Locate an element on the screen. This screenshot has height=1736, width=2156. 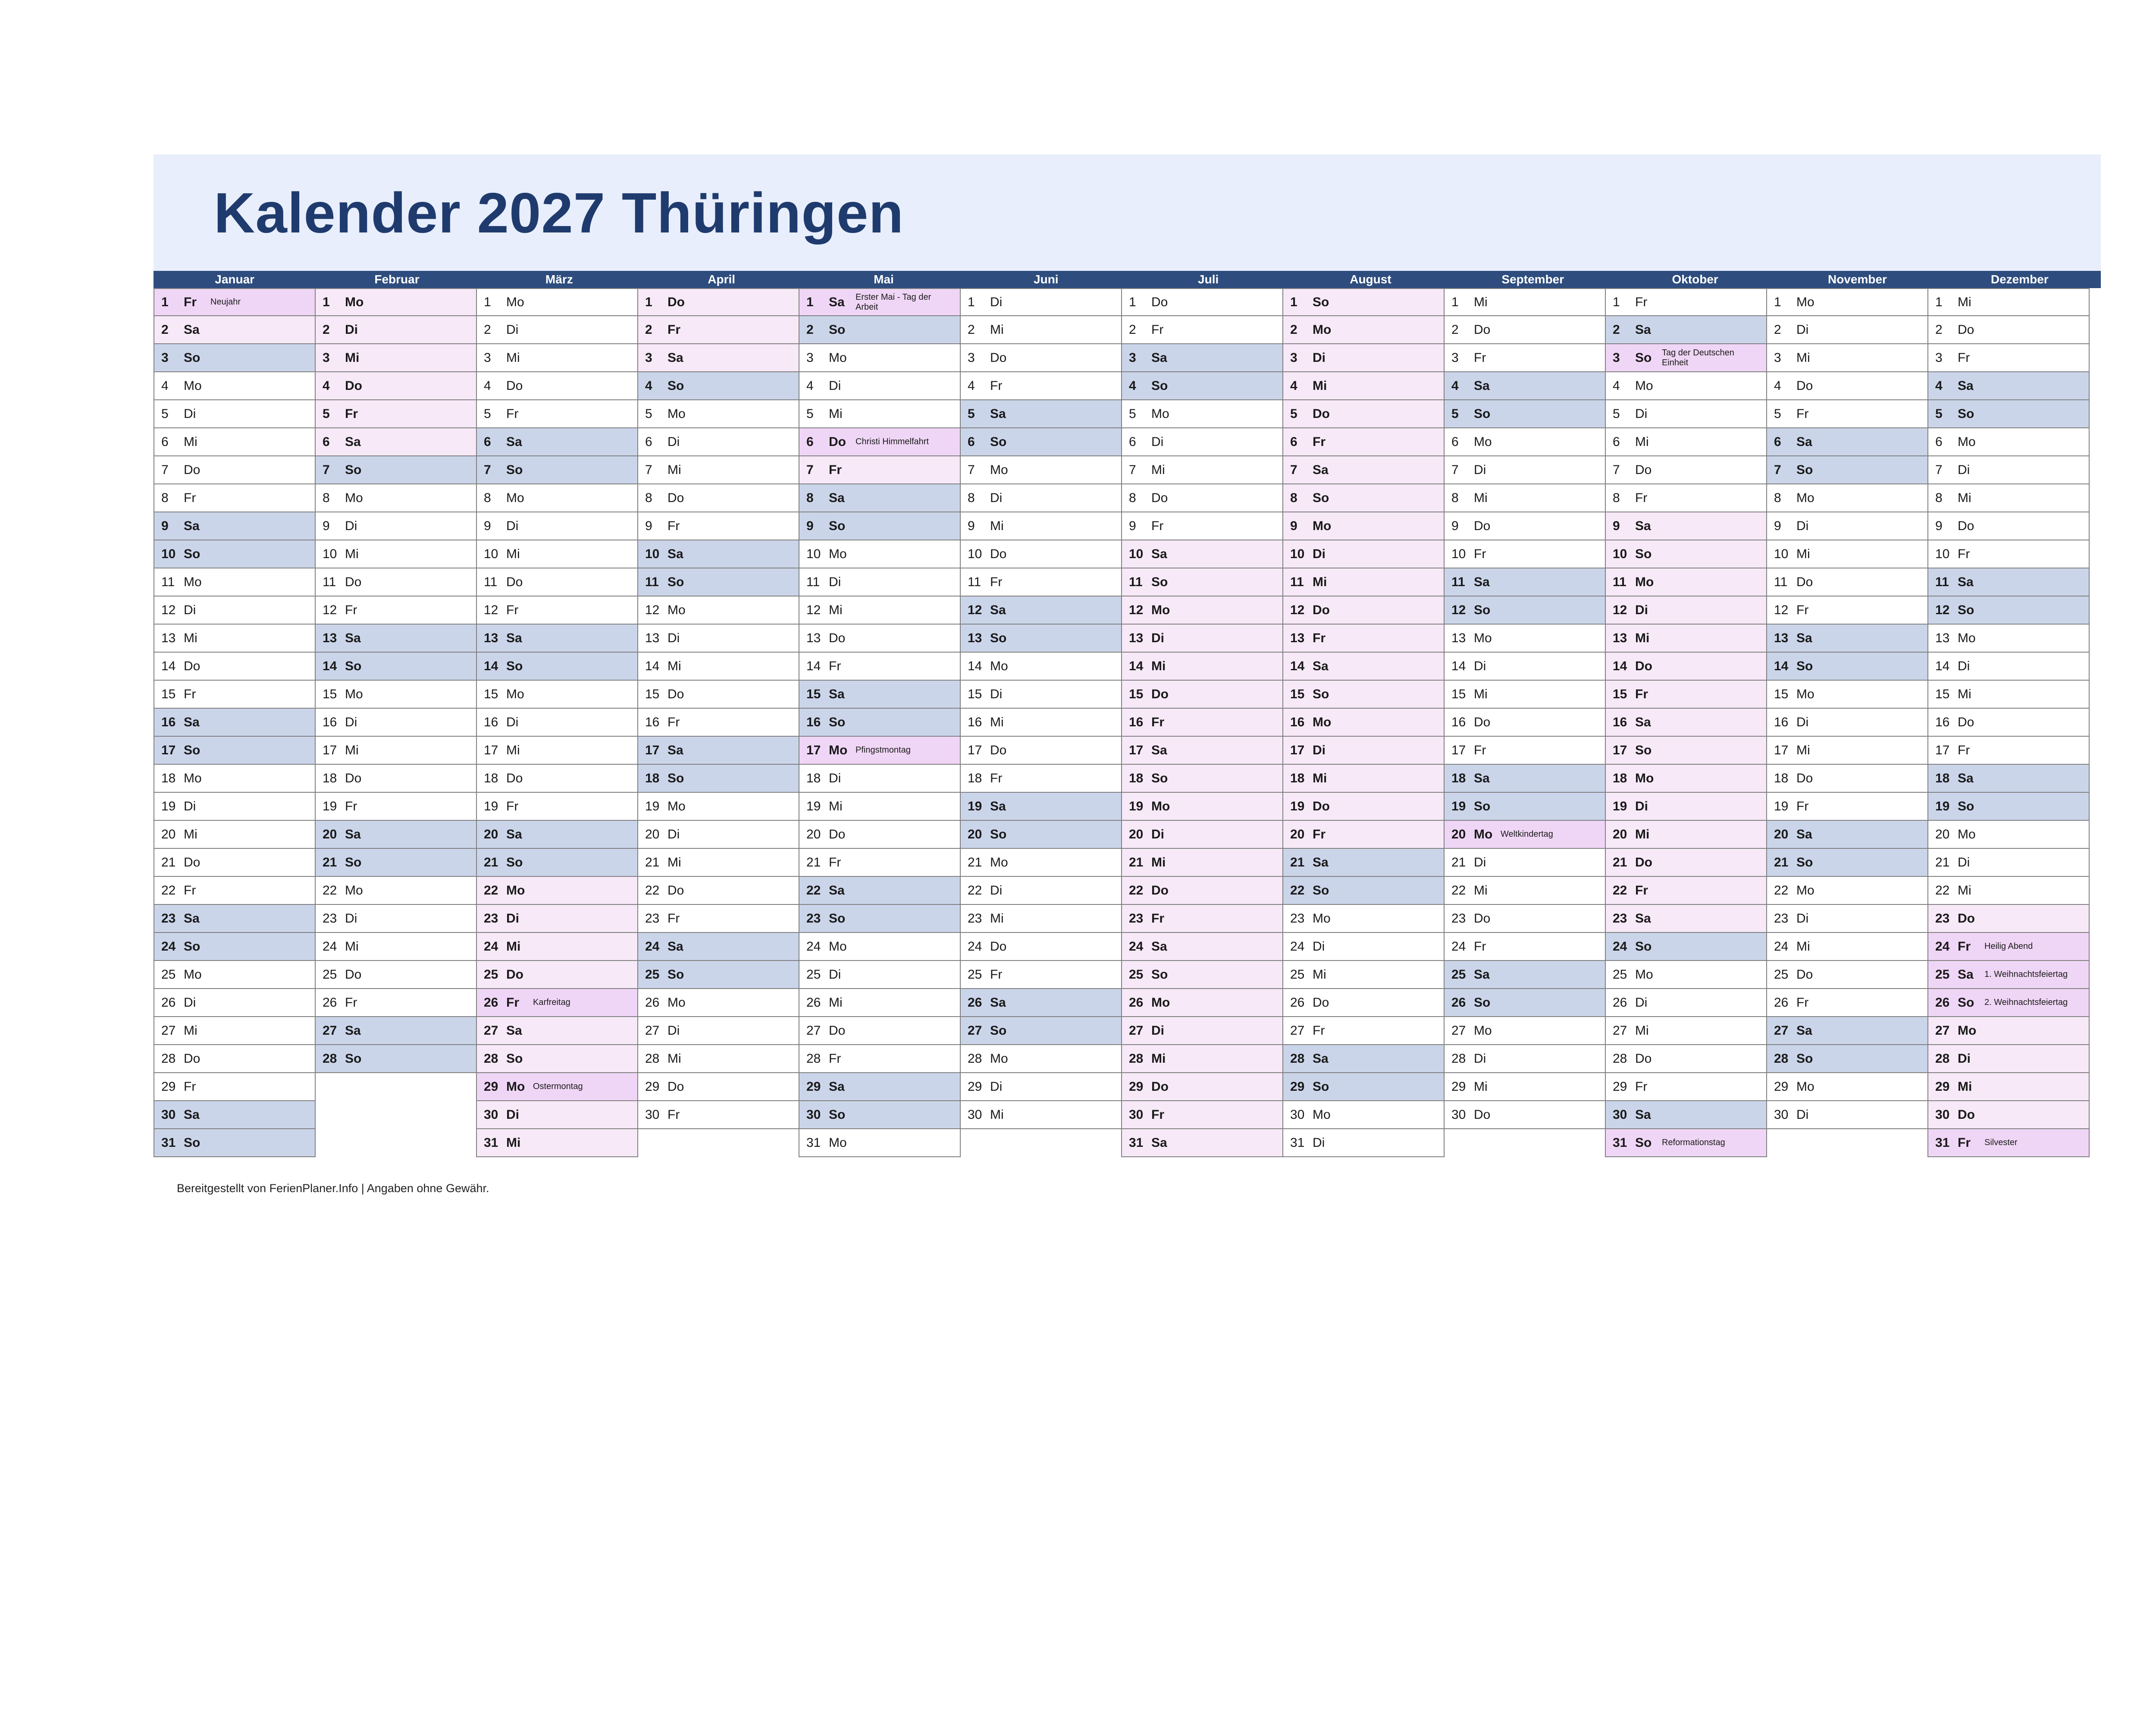
day-cell: 8 Do is located at coordinates (718, 498).